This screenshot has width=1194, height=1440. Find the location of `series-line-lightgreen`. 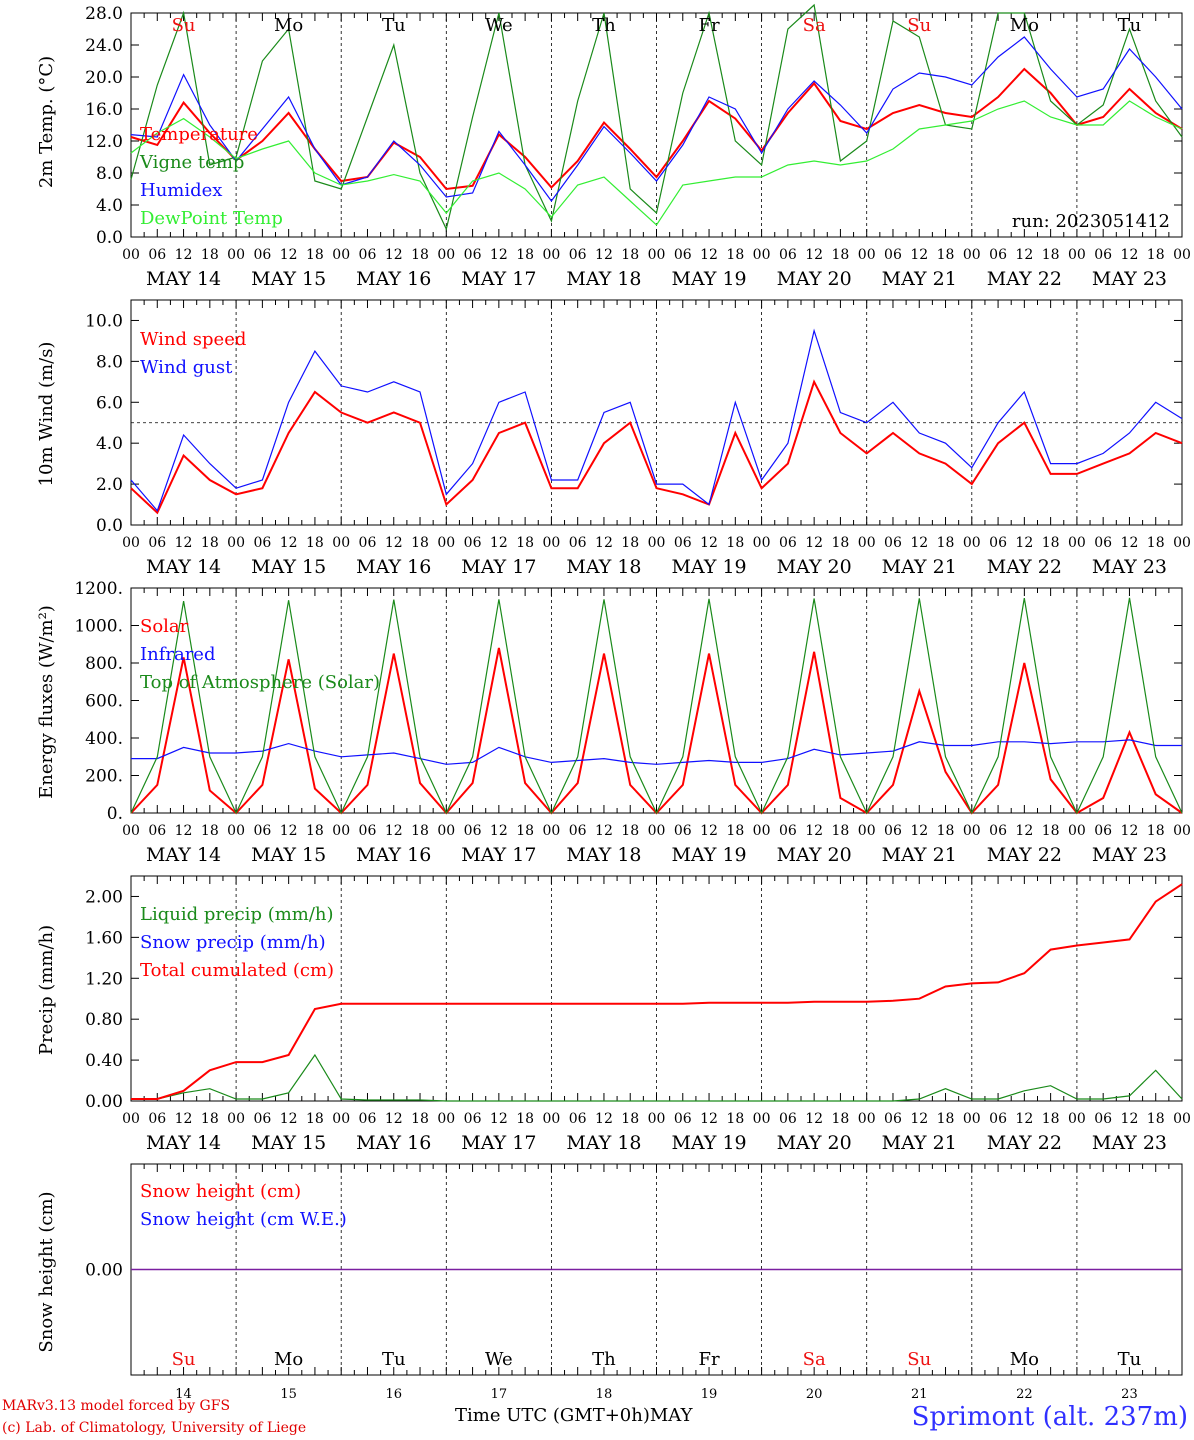

series-line-lightgreen is located at coordinates (656, 163).